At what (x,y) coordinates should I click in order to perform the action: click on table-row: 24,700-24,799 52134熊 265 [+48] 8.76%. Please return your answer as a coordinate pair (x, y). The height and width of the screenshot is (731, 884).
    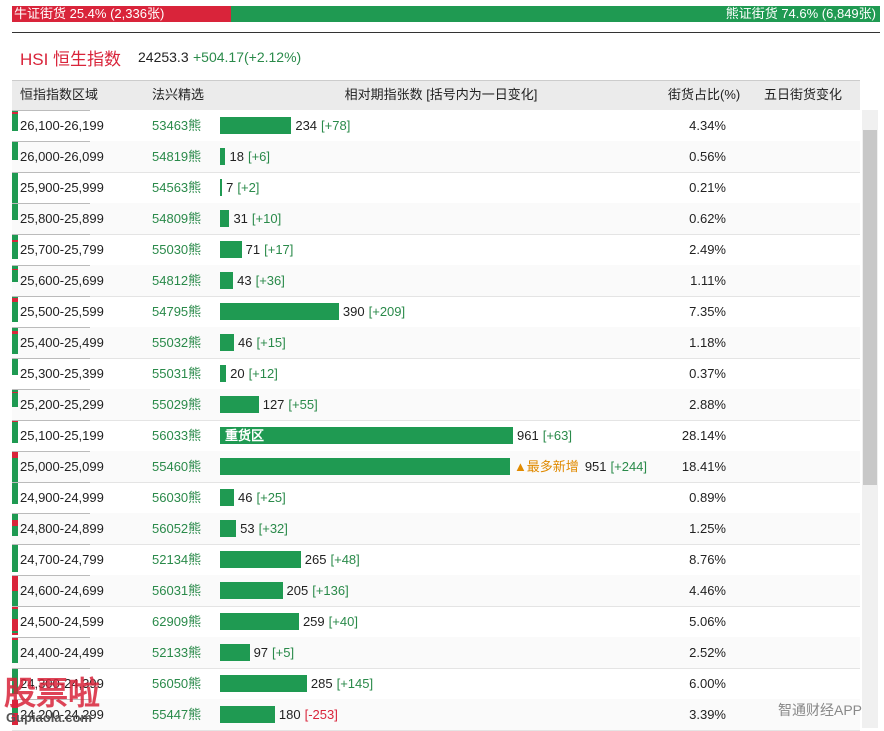
    Looking at the image, I should click on (436, 560).